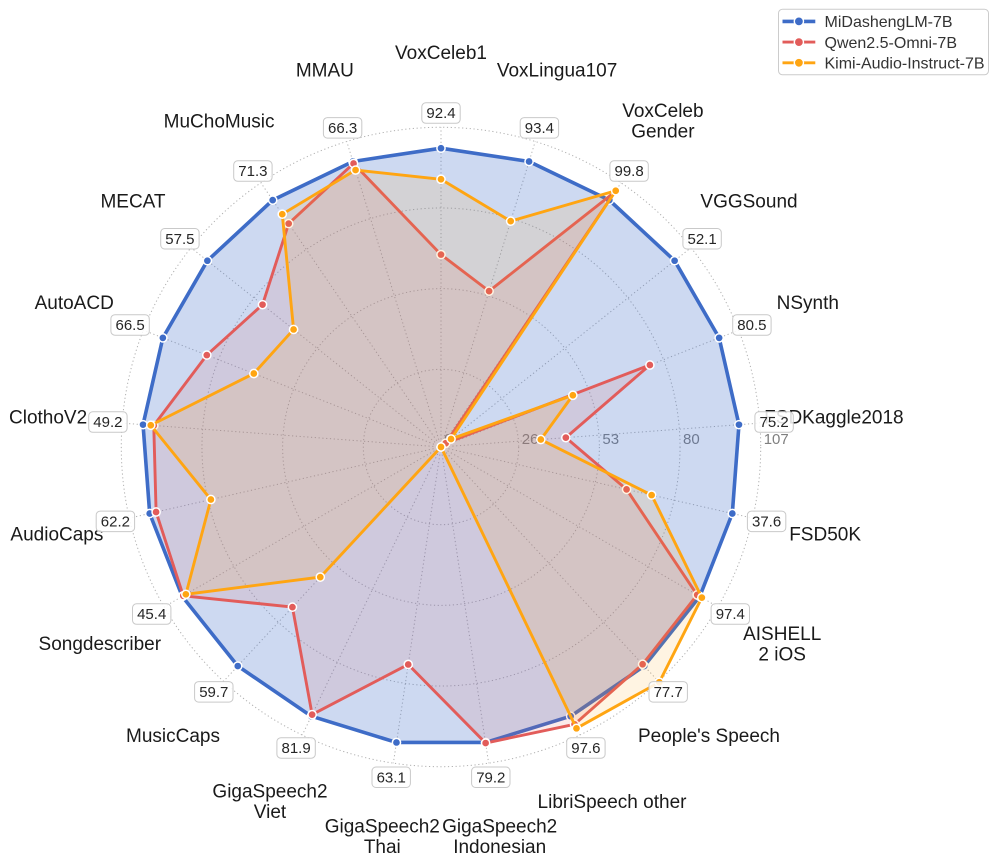 This screenshot has height=865, width=1000. I want to click on axis-label-line: AudioCaps, so click(56, 535).